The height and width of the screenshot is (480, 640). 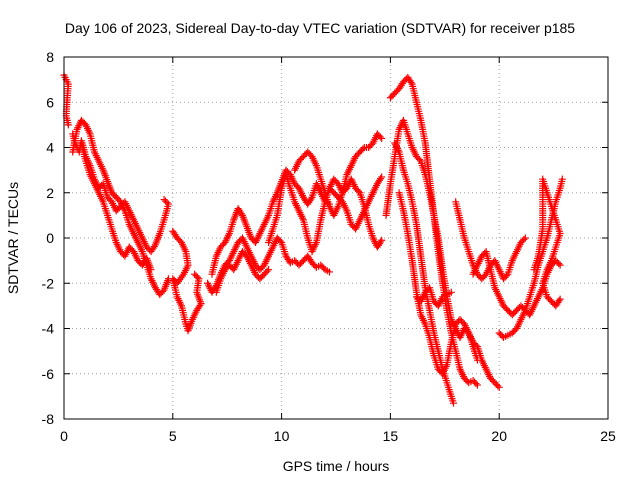 What do you see at coordinates (282, 436) in the screenshot?
I see `x-tick-label: 10` at bounding box center [282, 436].